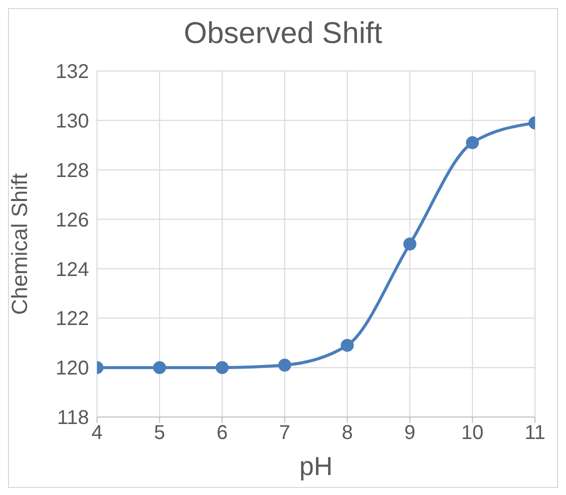  What do you see at coordinates (72, 319) in the screenshot?
I see `y-tick-label: 122` at bounding box center [72, 319].